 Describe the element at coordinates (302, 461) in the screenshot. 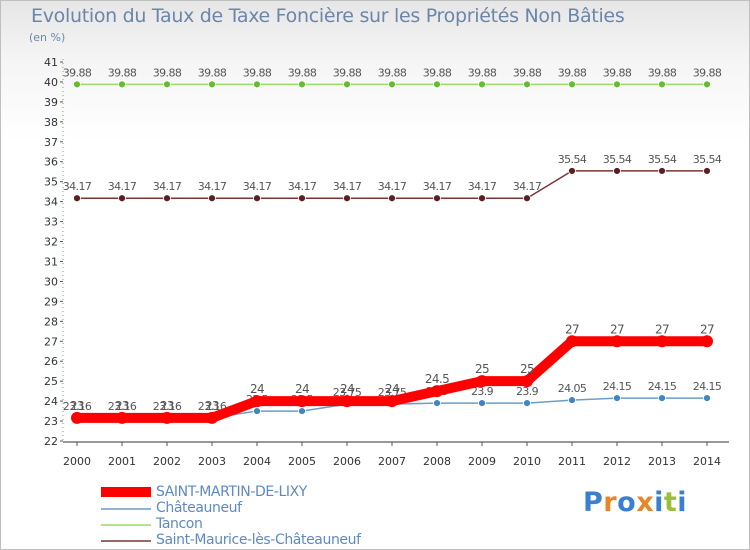

I see `x-tick-label: 2005` at that location.